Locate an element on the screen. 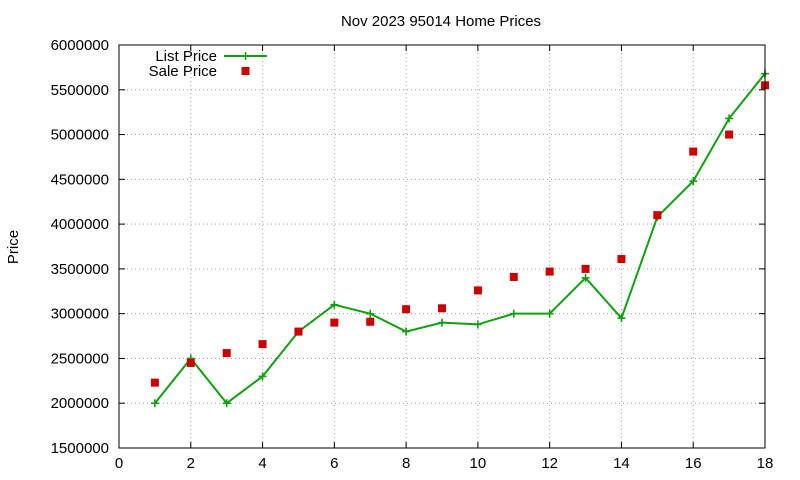 Image resolution: width=800 pixels, height=480 pixels. y-tick-label: 1500000 is located at coordinates (80, 448).